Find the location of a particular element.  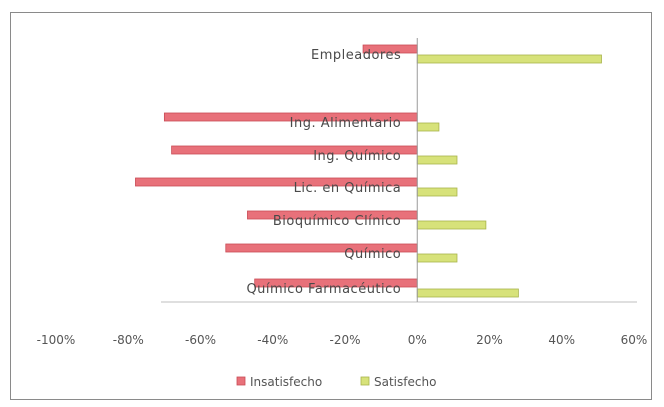

category-label: Ing. Alimentario is located at coordinates (346, 123).